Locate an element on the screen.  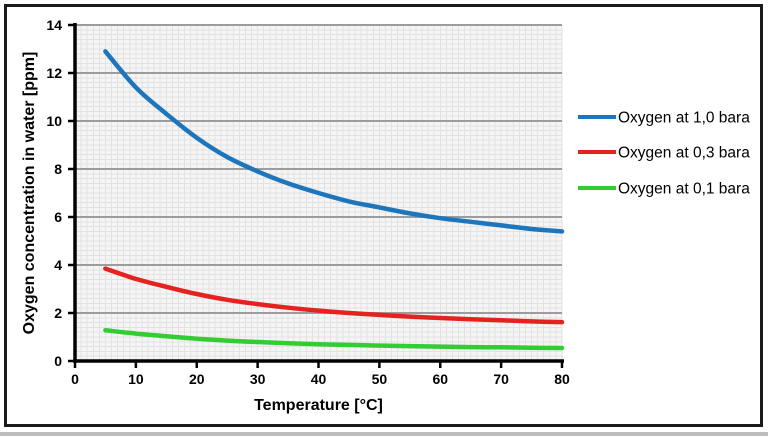
window-bottom-strip is located at coordinates (384, 434).